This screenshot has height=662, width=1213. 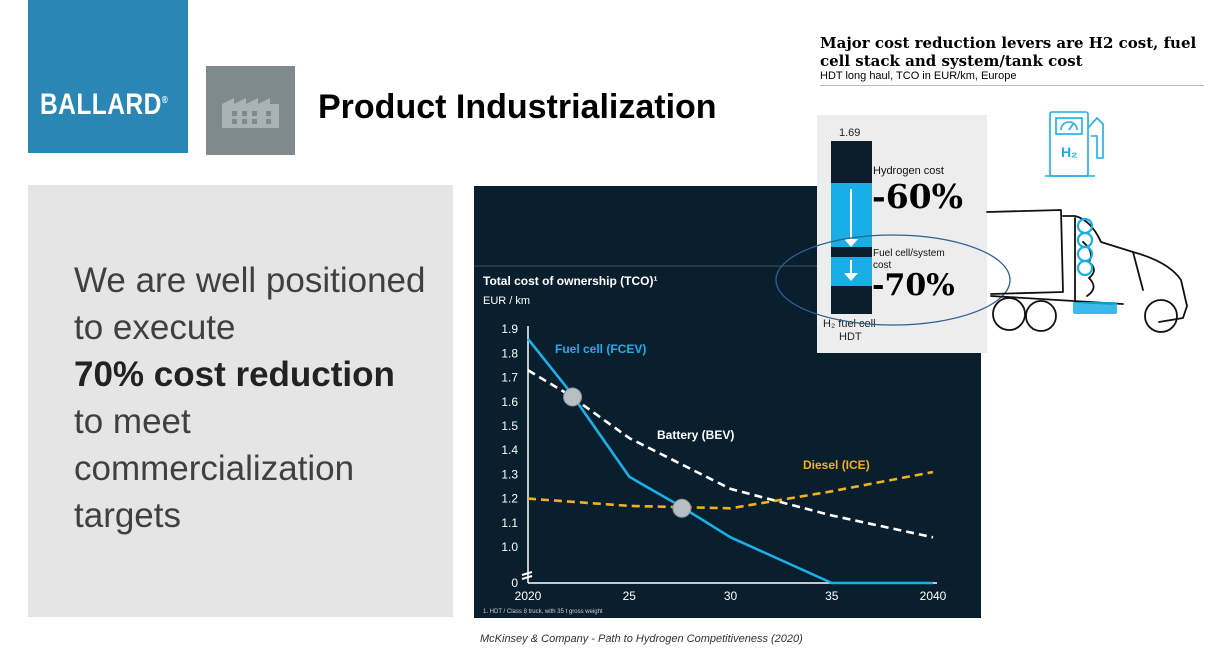 What do you see at coordinates (851, 252) in the screenshot?
I see `bar-fuelcell-dark` at bounding box center [851, 252].